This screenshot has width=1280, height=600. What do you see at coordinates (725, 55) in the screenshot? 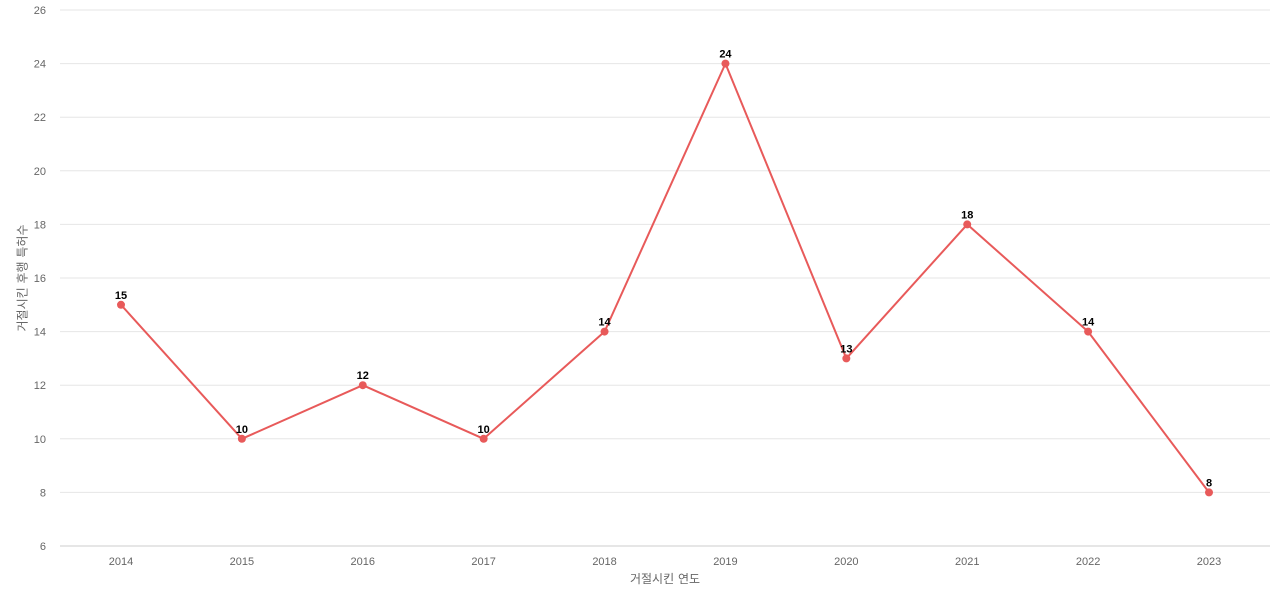
I see `data-label: 24` at bounding box center [725, 55].